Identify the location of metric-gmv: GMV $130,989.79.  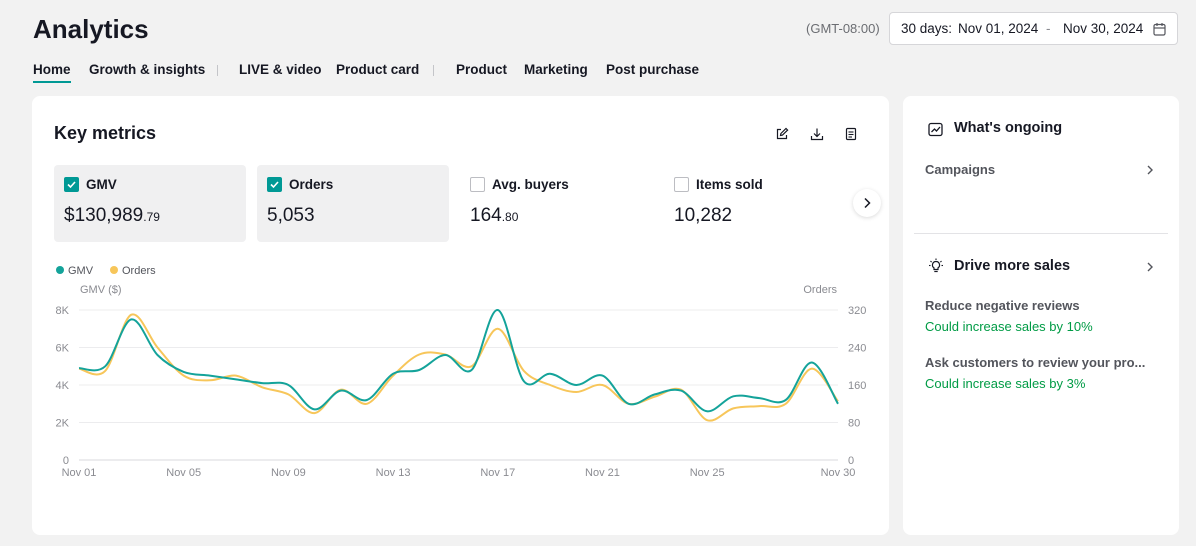
(150, 203).